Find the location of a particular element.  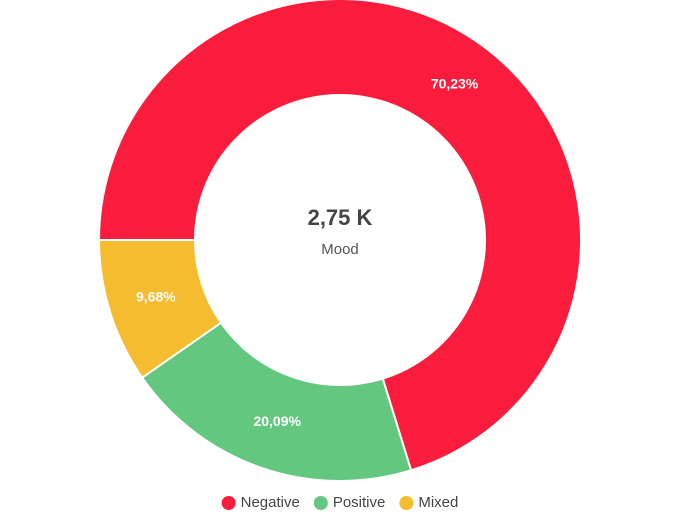

legend-label: Positive is located at coordinates (359, 502).